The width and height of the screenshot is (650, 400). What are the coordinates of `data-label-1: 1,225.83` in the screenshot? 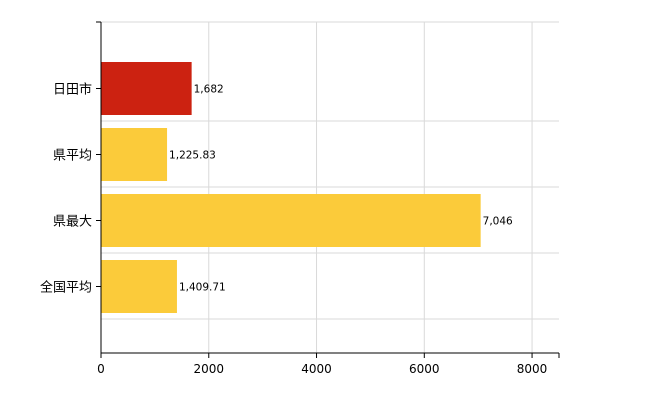 It's located at (192, 156).